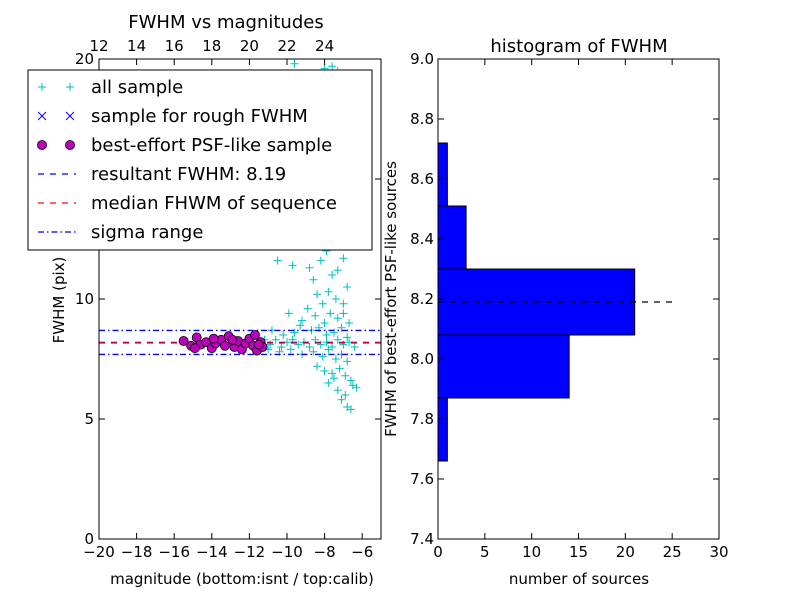 The width and height of the screenshot is (800, 600). I want to click on x-tick-label: 5, so click(485, 552).